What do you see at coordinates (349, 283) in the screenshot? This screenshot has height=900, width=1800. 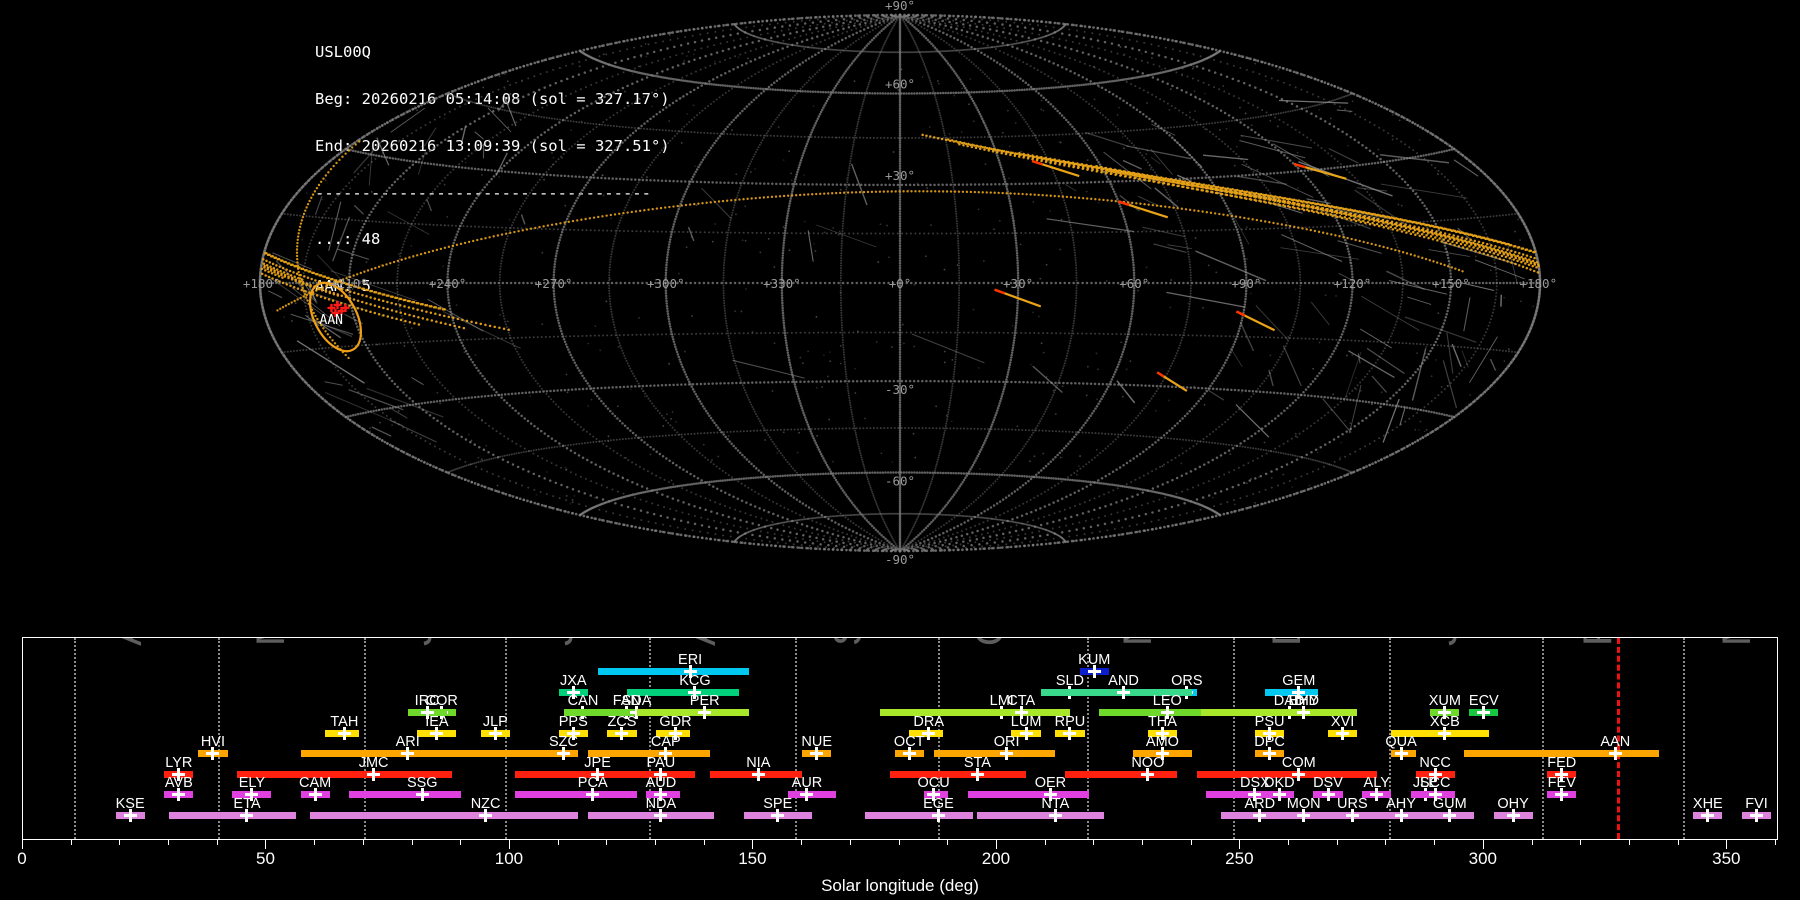 I see `longitude-tick-label: +210°` at bounding box center [349, 283].